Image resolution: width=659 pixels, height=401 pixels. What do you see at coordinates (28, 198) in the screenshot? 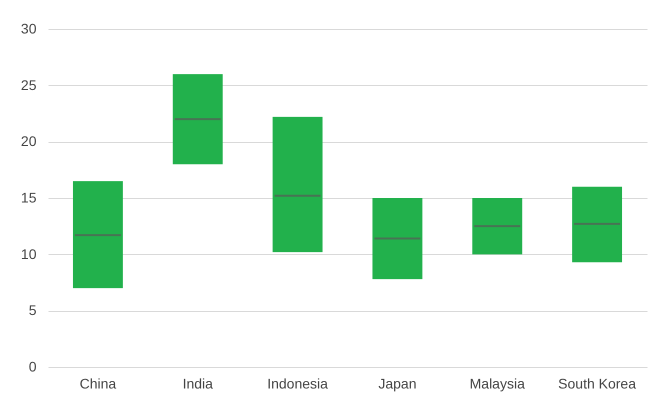
I see `y-tick-label: 15` at bounding box center [28, 198].